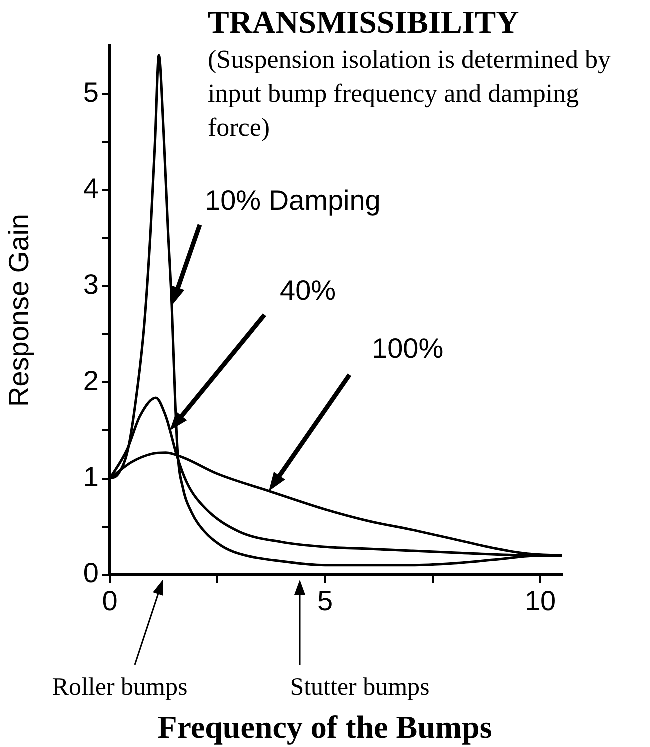 This screenshot has width=650, height=747. I want to click on y-tick-label: 0, so click(91, 573).